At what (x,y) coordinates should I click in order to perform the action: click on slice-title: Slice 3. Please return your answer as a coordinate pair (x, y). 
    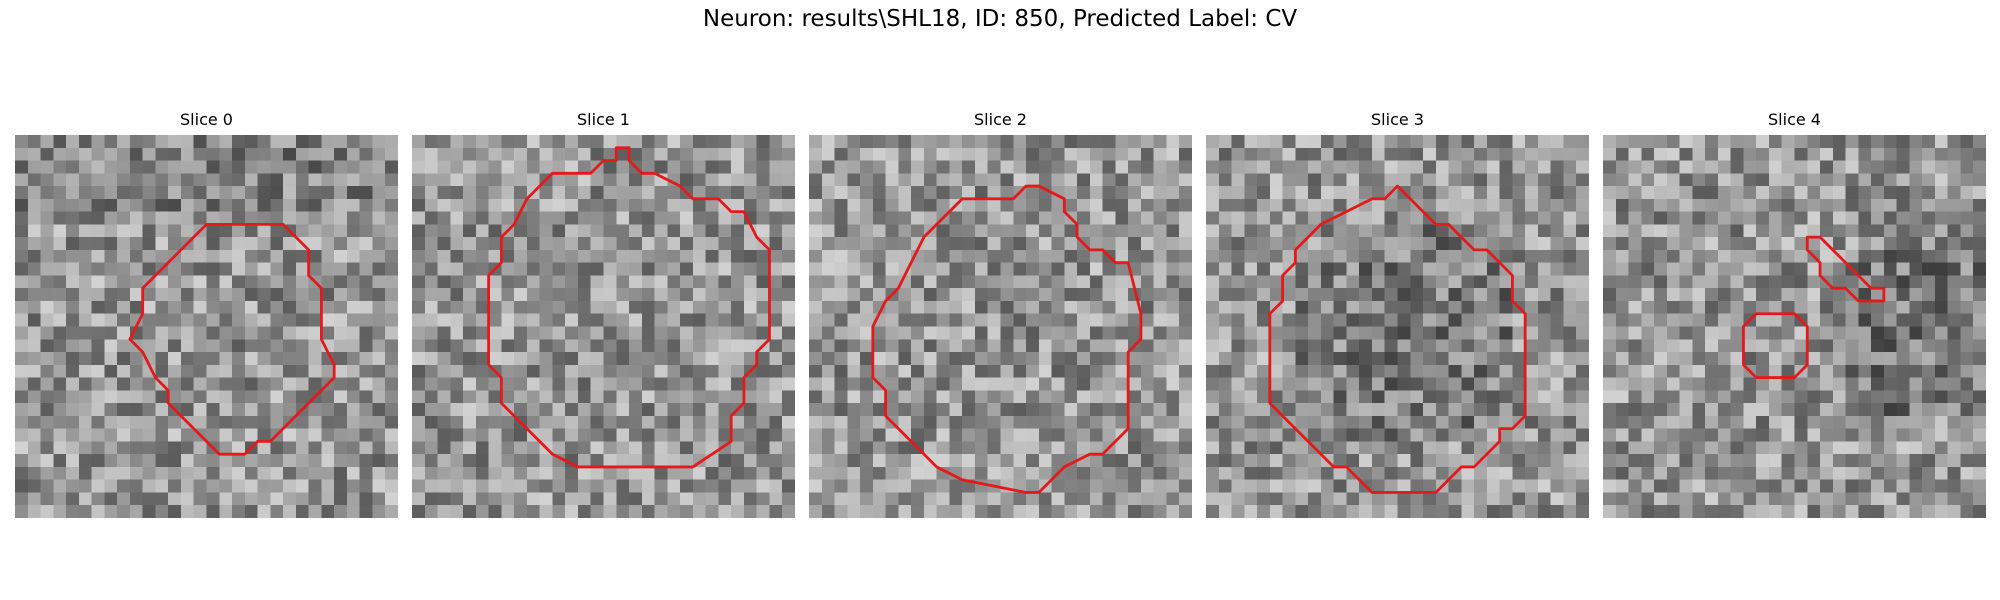
    Looking at the image, I should click on (1397, 119).